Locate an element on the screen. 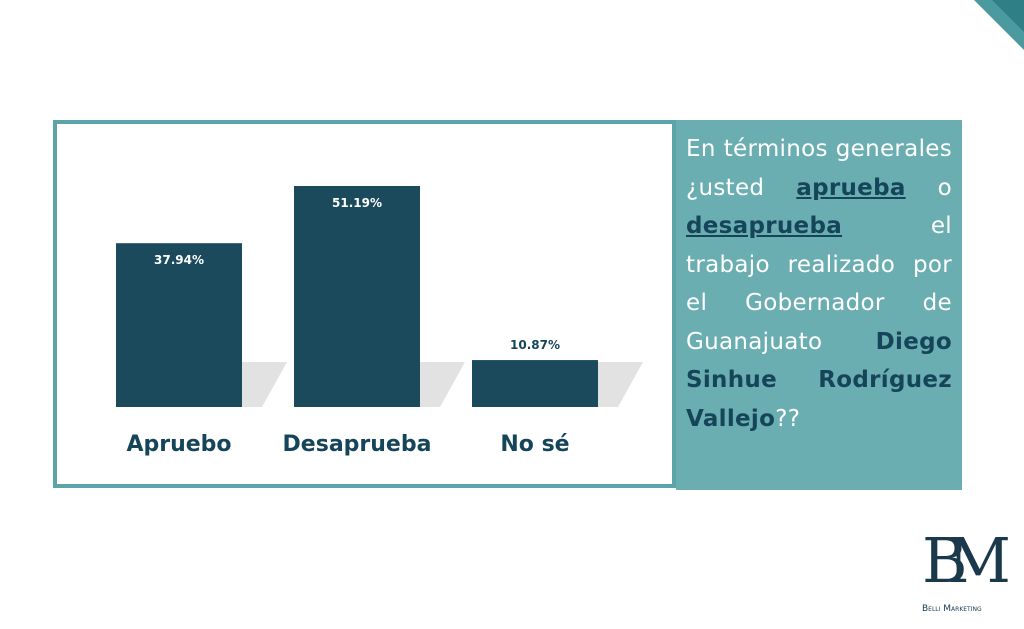  question-name: Diego Sinhue Rodríguez Vallejo is located at coordinates (819, 380).